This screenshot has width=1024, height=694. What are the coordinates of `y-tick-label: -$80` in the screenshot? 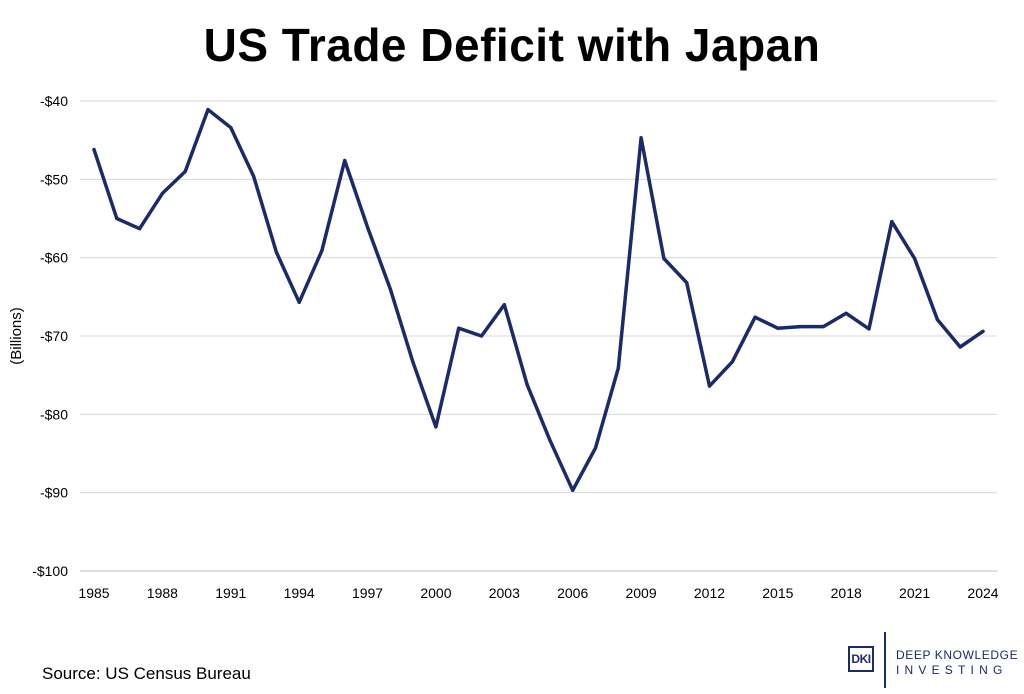 It's located at (54, 414).